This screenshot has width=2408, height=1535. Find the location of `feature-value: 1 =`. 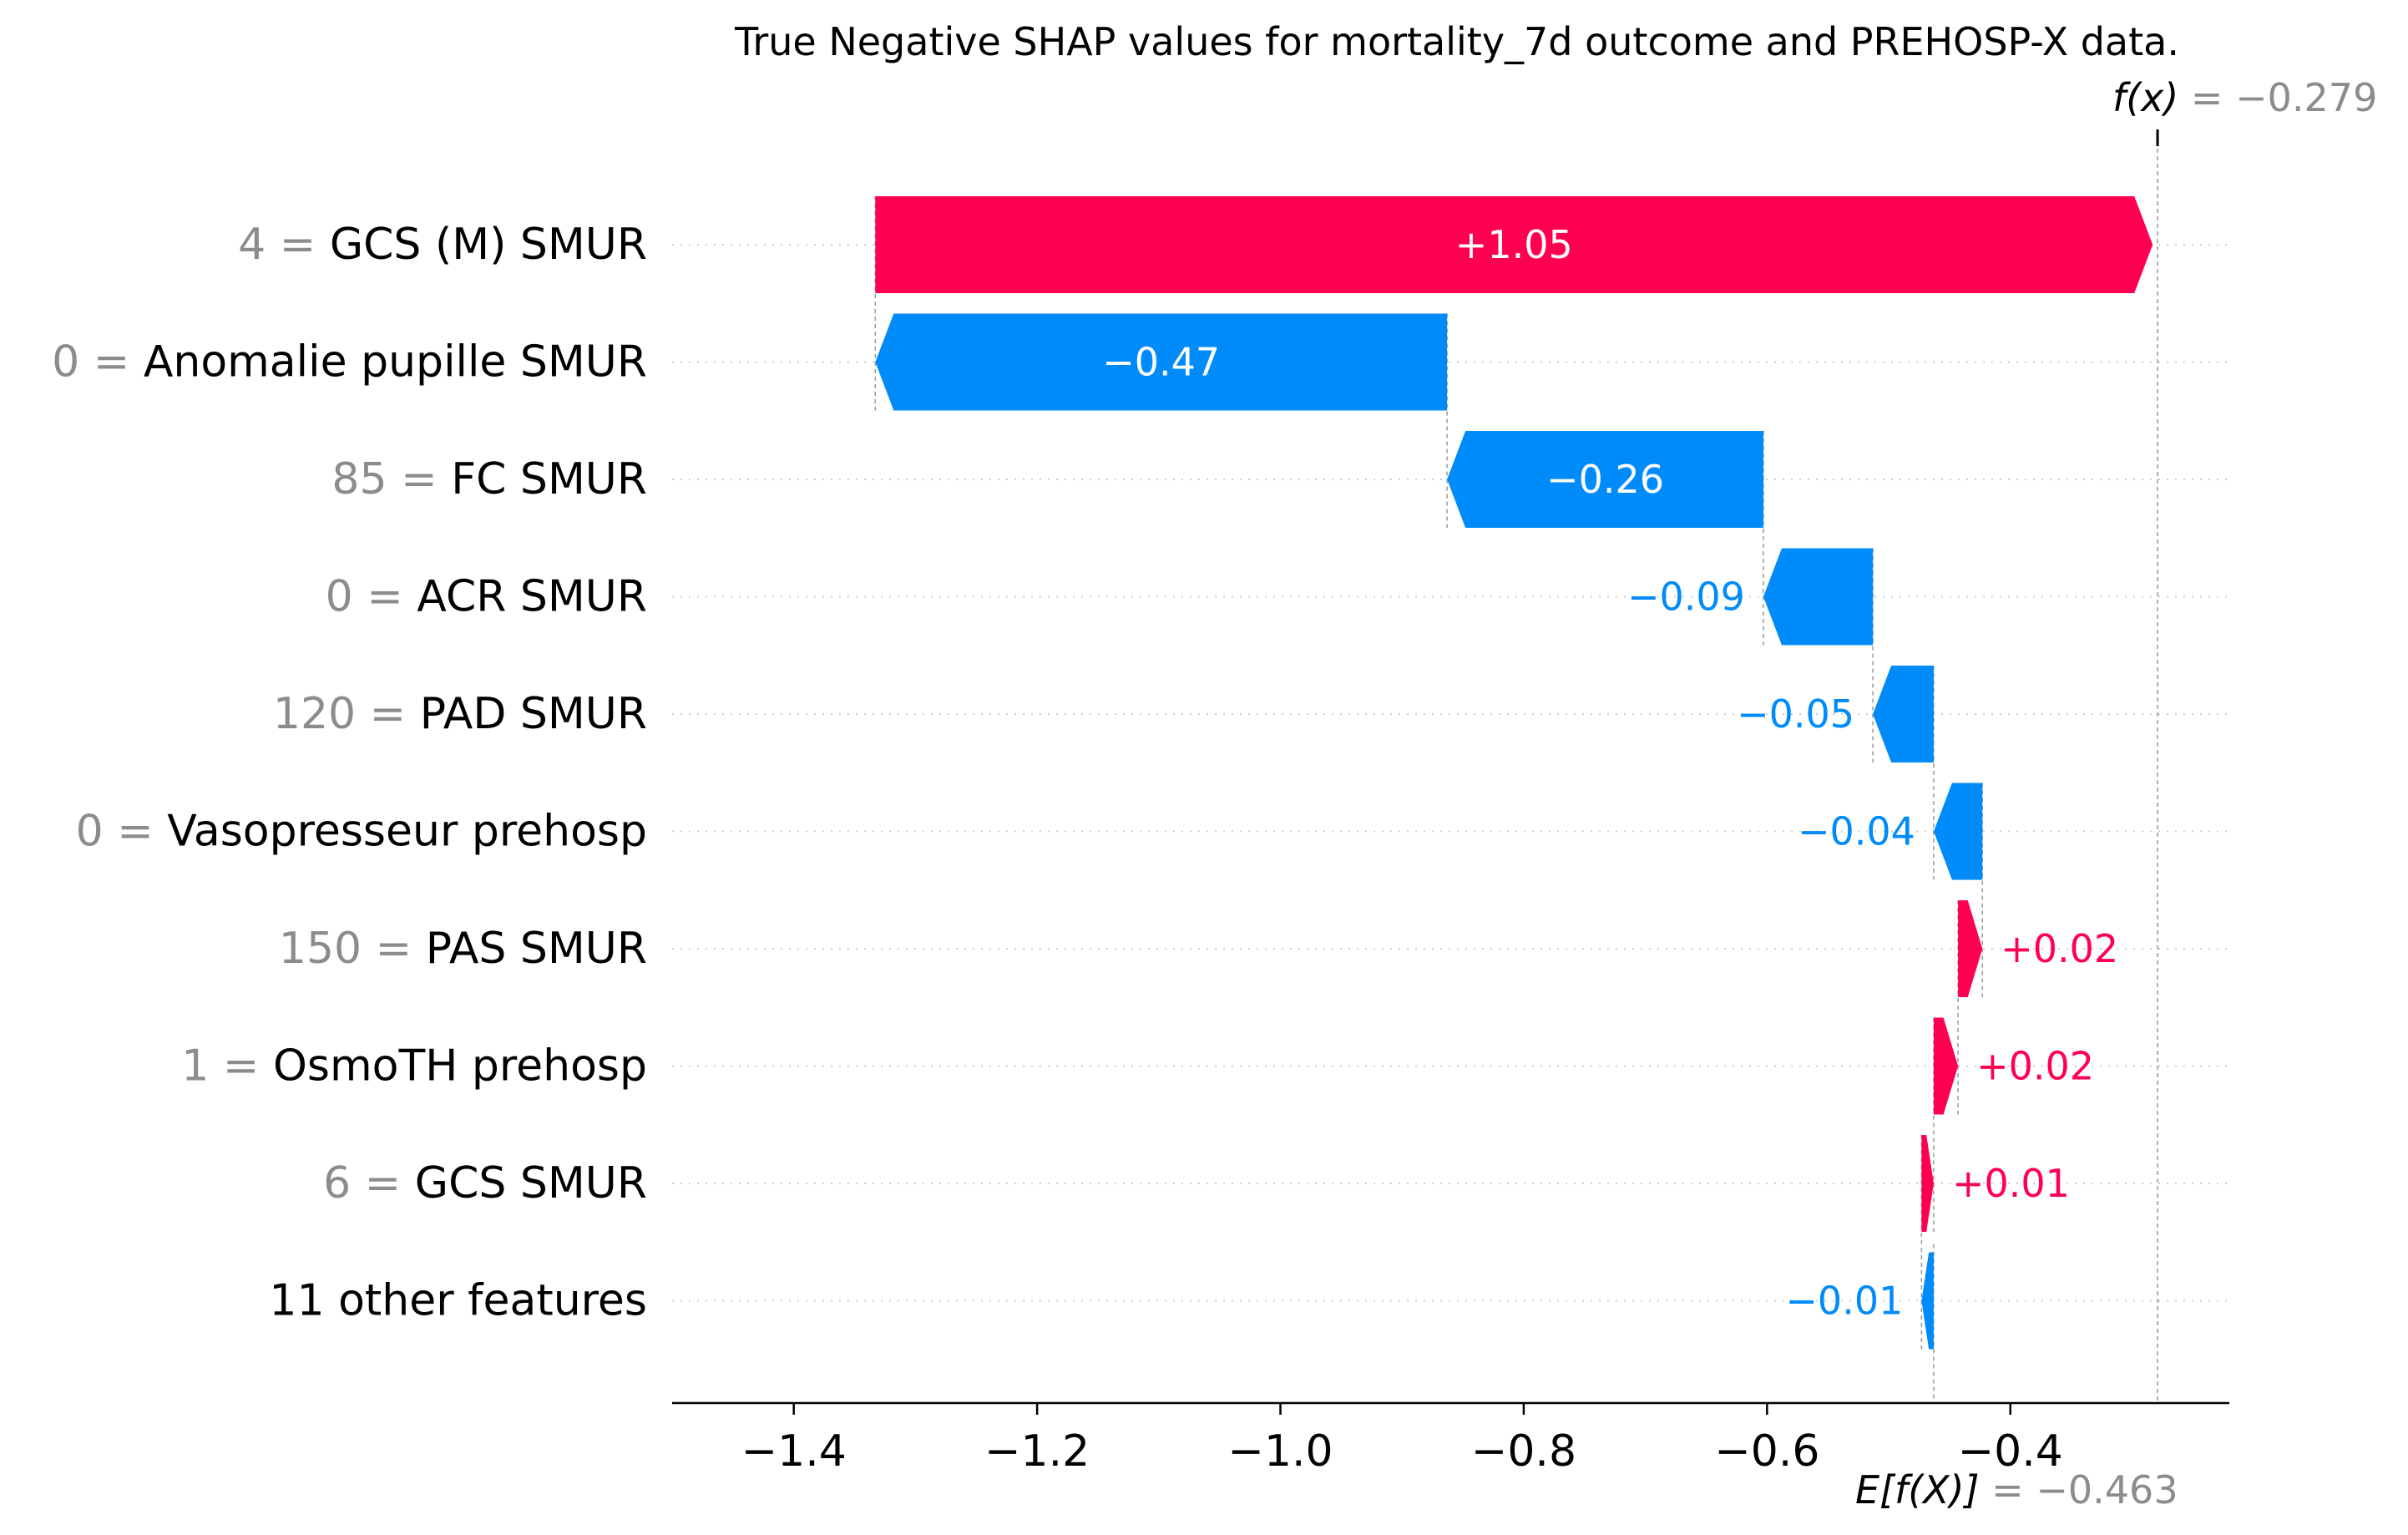

feature-value: 1 = is located at coordinates (227, 1066).